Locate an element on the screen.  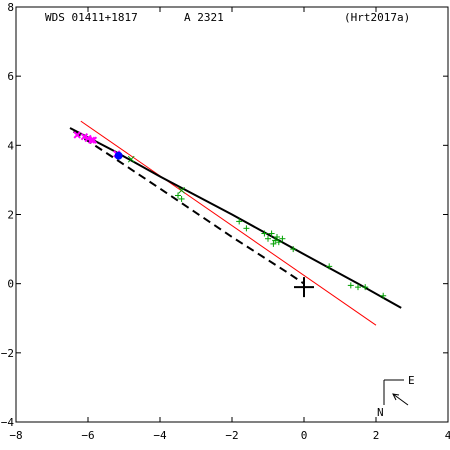
x-tick-label: 4 is located at coordinates (447, 435).